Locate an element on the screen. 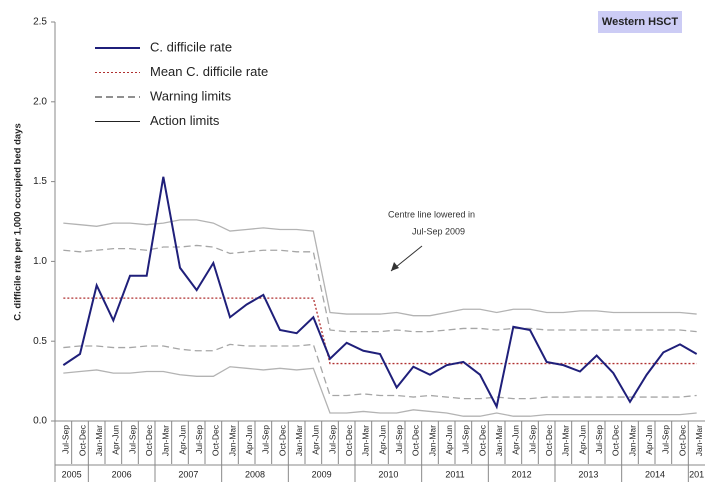 The image size is (706, 485). y-tick-label: 1.5 is located at coordinates (40, 181).